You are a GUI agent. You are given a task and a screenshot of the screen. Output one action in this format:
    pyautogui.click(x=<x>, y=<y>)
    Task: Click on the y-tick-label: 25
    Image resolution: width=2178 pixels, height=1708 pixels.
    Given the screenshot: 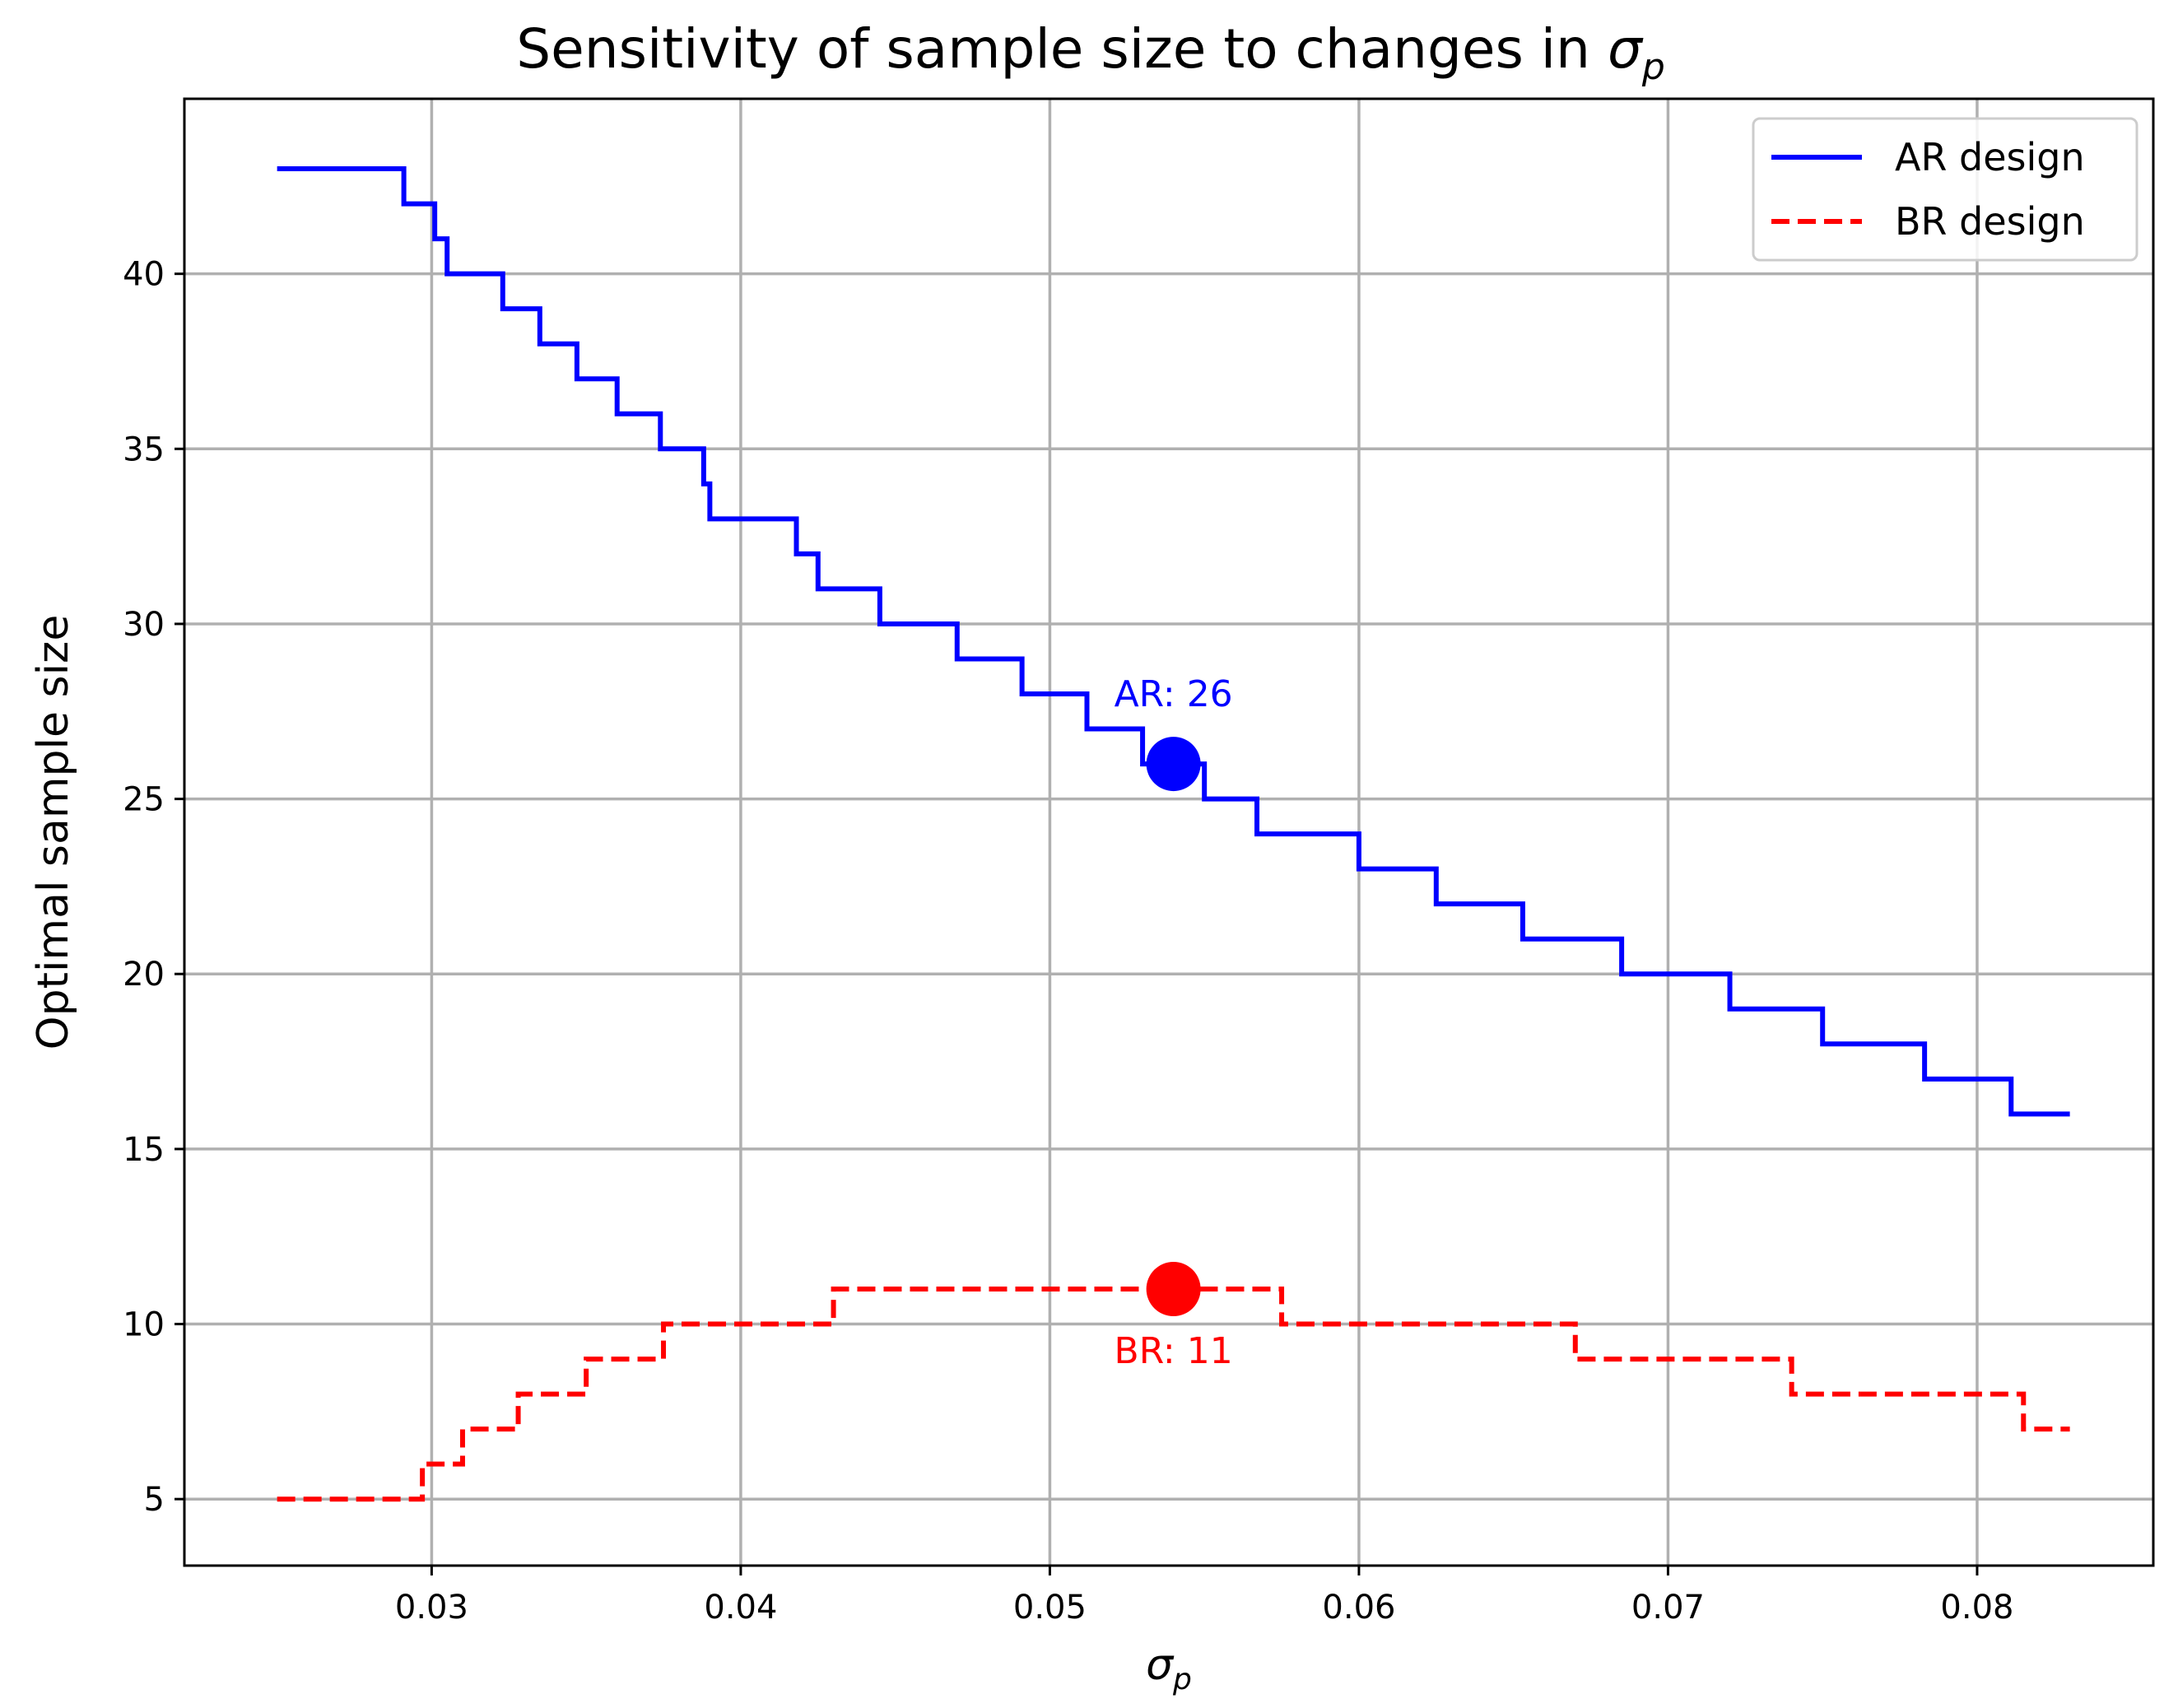 What is the action you would take?
    pyautogui.click(x=144, y=800)
    